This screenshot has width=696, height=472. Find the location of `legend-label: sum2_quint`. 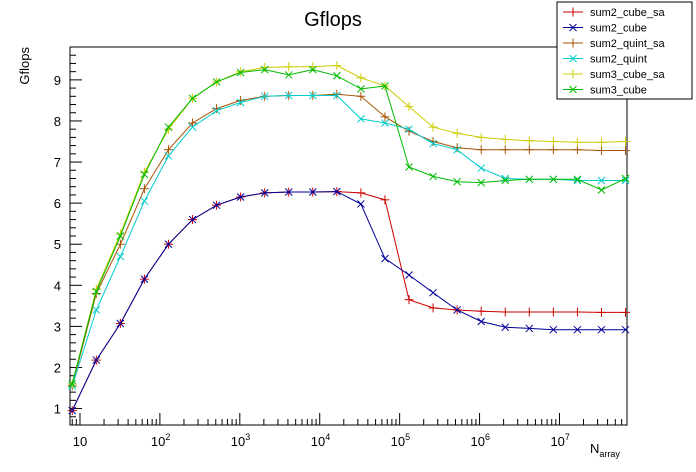

legend-label: sum2_quint is located at coordinates (618, 60).